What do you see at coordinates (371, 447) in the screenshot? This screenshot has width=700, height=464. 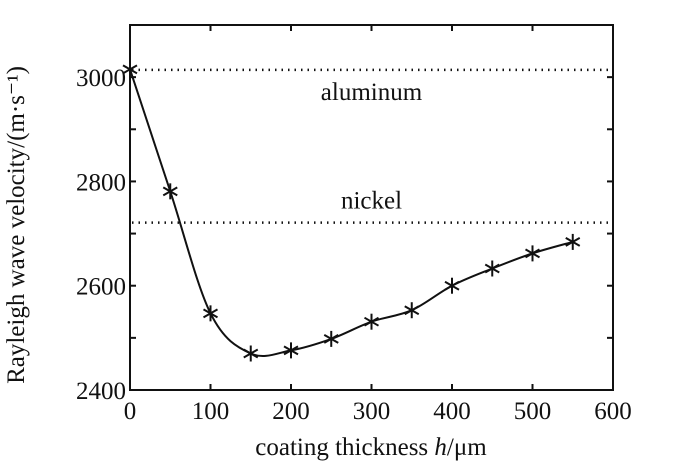 I see `x-axis-label: coating thickness h/μm` at bounding box center [371, 447].